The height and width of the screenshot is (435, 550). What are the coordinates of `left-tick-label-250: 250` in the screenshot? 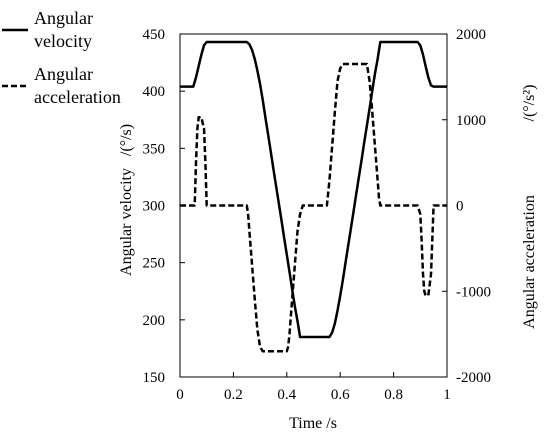 It's located at (154, 264).